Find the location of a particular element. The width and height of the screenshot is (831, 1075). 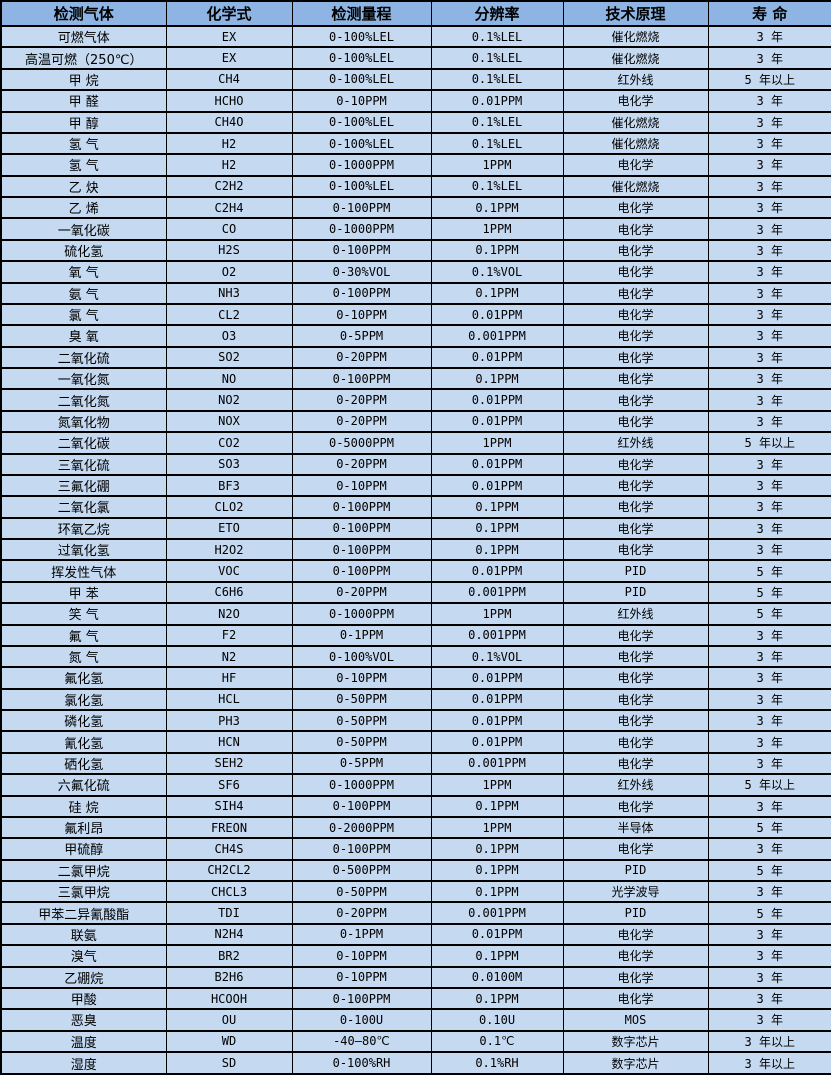

cell-gas: 氧 气 is located at coordinates (83, 272).